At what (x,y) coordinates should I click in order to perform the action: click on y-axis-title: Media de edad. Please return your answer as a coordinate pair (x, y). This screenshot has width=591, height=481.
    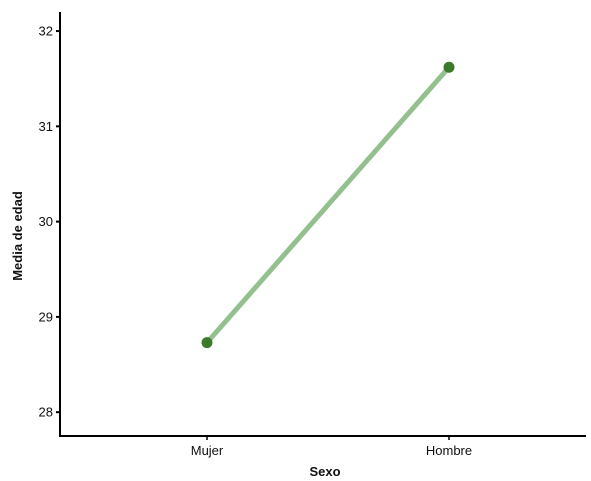
    Looking at the image, I should click on (17, 236).